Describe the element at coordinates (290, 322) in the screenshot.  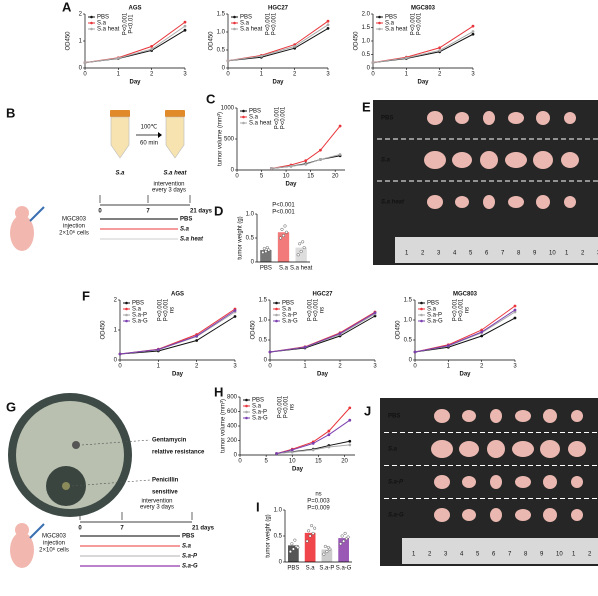
I see `legend-label: S.a-G` at that location.